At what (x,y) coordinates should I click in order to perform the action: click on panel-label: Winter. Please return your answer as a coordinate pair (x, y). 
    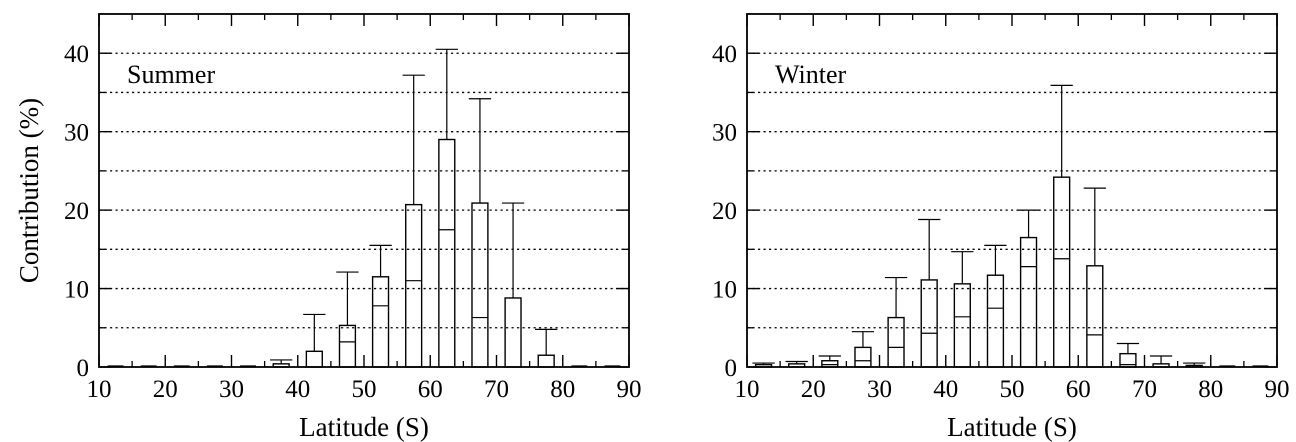
    Looking at the image, I should click on (810, 74).